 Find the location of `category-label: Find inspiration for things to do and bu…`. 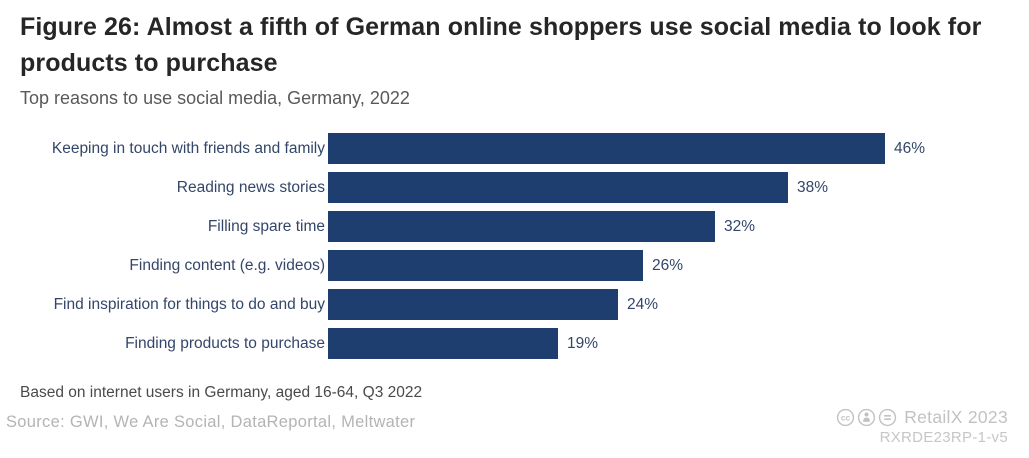

category-label: Find inspiration for things to do and bu… is located at coordinates (189, 304).